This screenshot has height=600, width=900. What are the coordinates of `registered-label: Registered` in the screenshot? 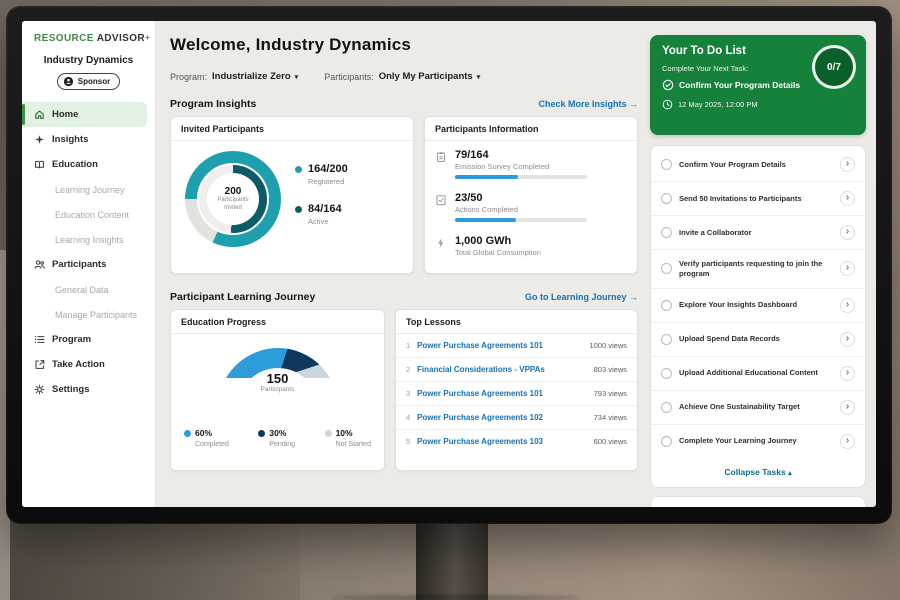 It's located at (326, 181).